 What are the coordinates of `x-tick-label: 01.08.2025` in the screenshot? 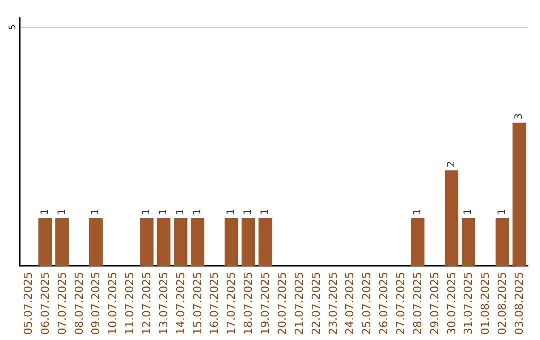 It's located at (485, 304).